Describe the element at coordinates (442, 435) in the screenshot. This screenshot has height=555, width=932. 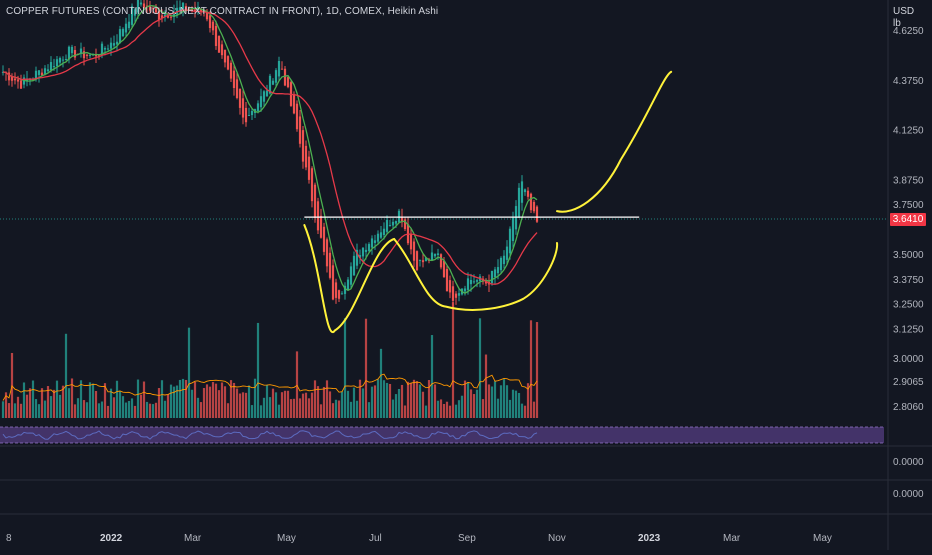
I see `oscillator-pane` at that location.